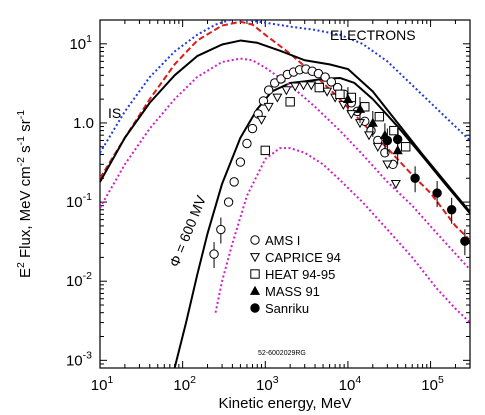 The width and height of the screenshot is (485, 415). I want to click on x-axis-title: Kinetic energy, MeV, so click(284, 403).